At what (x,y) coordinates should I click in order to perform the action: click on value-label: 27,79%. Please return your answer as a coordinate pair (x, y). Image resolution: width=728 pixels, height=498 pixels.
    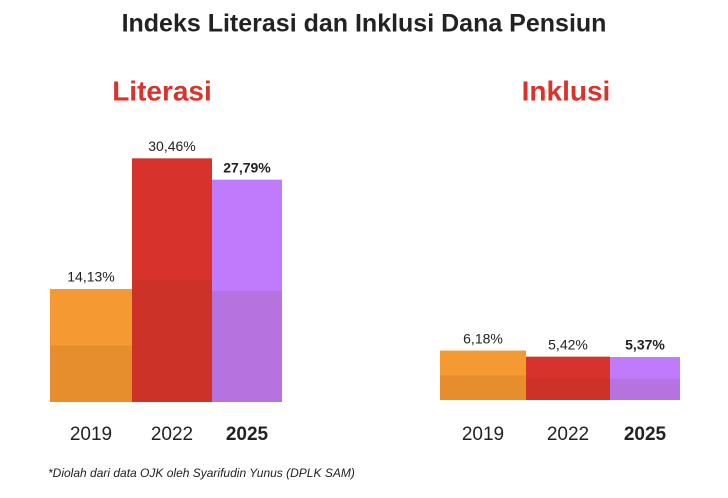
    Looking at the image, I should click on (247, 167).